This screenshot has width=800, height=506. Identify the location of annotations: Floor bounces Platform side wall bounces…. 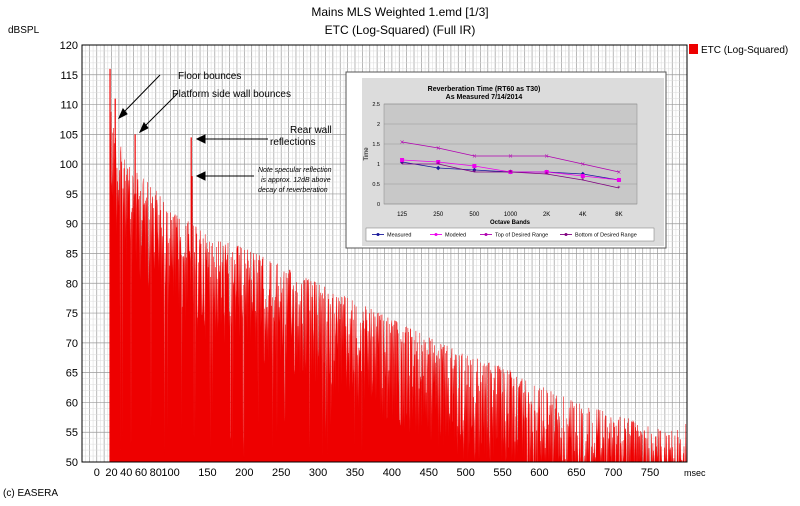
(224, 132).